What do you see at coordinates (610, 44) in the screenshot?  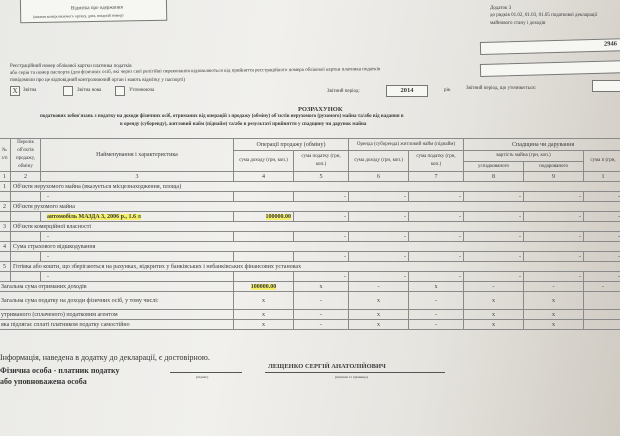 I see `reg-number-value: 2946` at bounding box center [610, 44].